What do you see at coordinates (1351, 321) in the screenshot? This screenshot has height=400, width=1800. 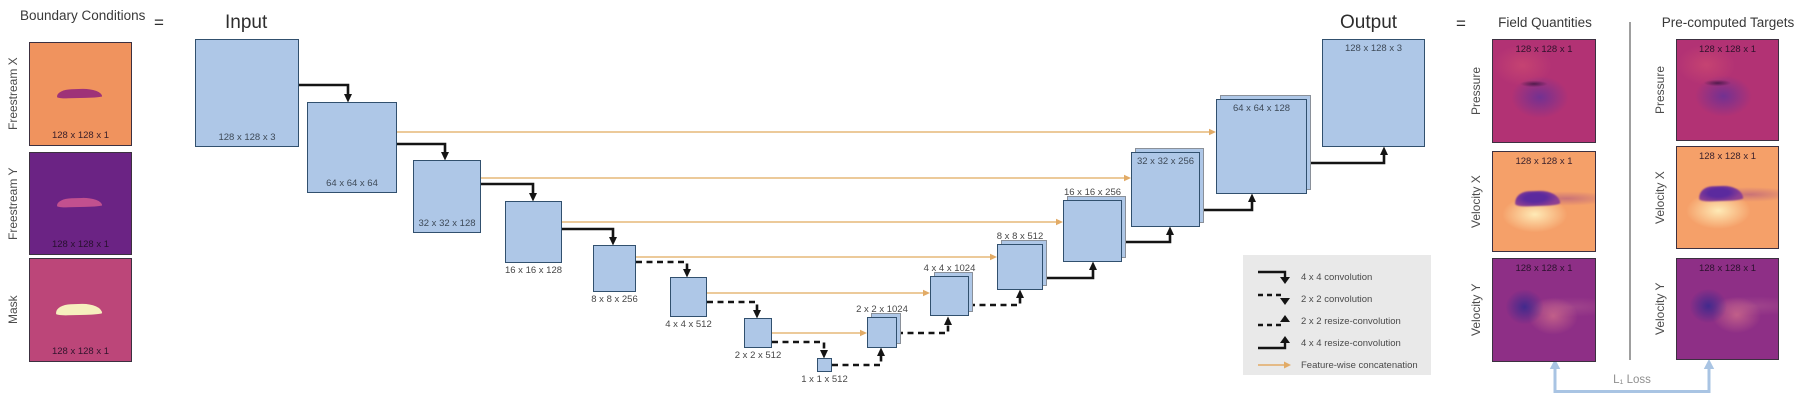 I see `legend-label: 2 x 2 resize-convolution` at bounding box center [1351, 321].